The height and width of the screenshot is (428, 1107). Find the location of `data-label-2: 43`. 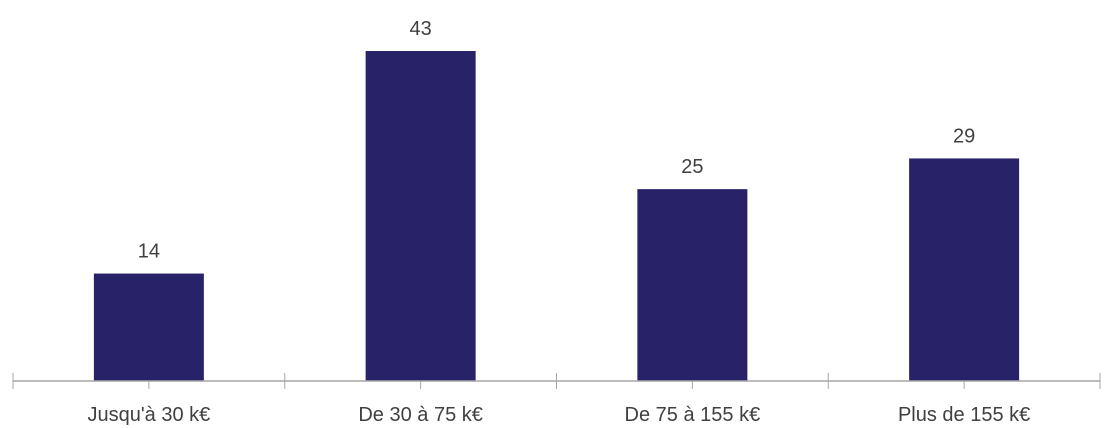

data-label-2: 43 is located at coordinates (421, 29).